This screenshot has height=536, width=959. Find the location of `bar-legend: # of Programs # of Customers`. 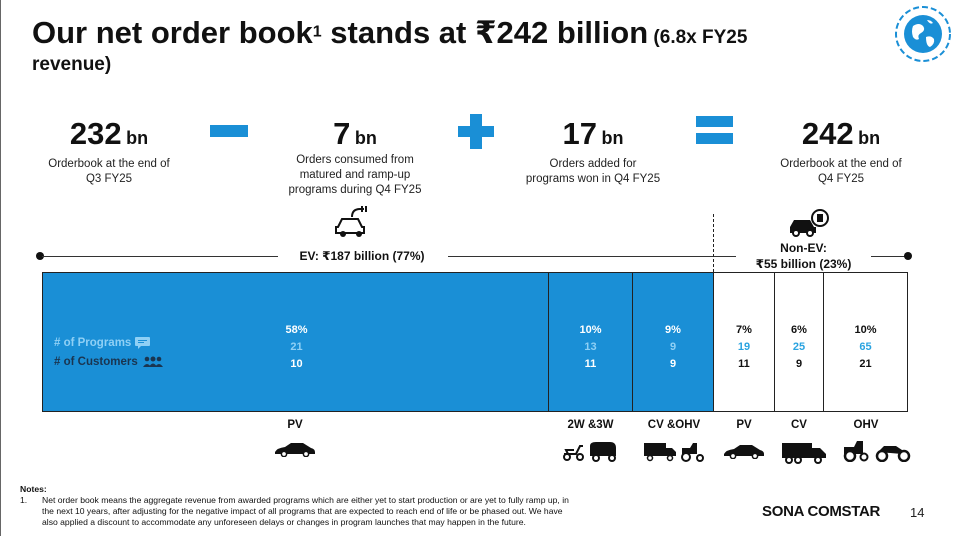

bar-legend: # of Programs # of Customers is located at coordinates (109, 353).